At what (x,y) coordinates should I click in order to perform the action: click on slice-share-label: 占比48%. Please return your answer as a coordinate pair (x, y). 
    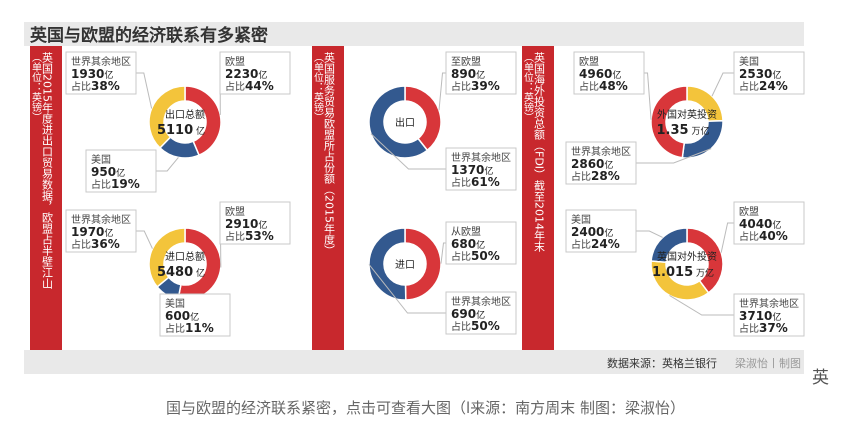
    Looking at the image, I should click on (603, 86).